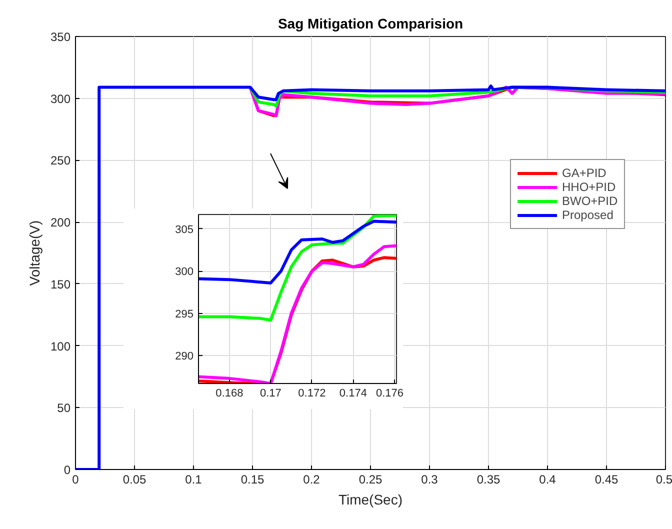  I want to click on x-axis-title: Time(Sec), so click(370, 500).